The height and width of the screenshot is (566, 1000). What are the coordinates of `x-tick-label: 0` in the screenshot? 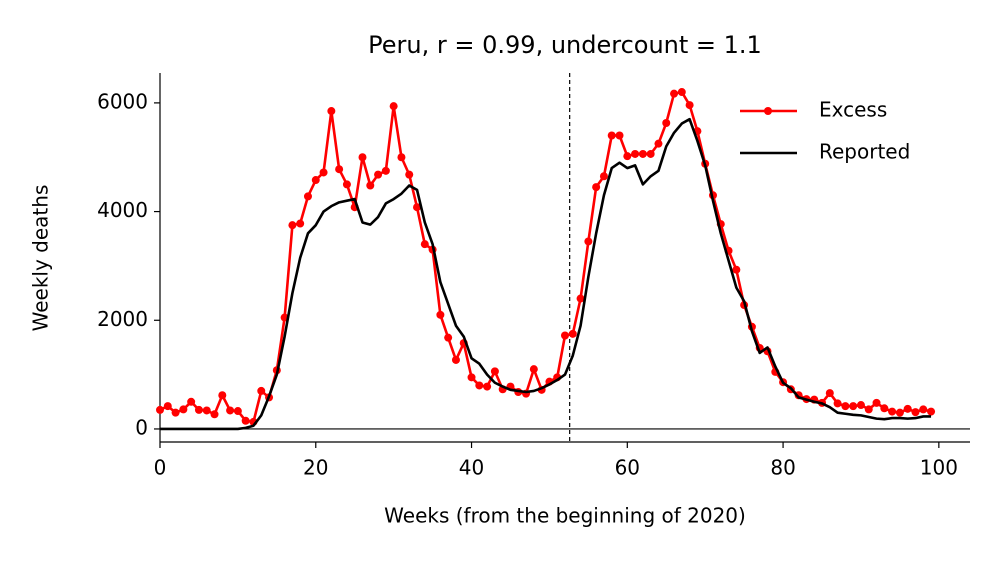 It's located at (160, 468).